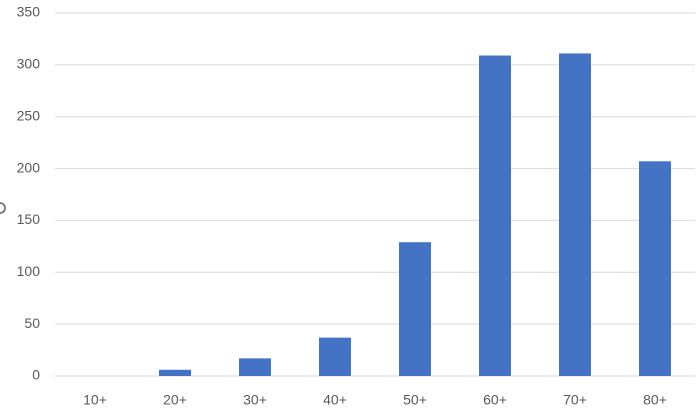 Image resolution: width=699 pixels, height=416 pixels. Describe the element at coordinates (95, 400) in the screenshot. I see `x-tick-label: 10+` at that location.